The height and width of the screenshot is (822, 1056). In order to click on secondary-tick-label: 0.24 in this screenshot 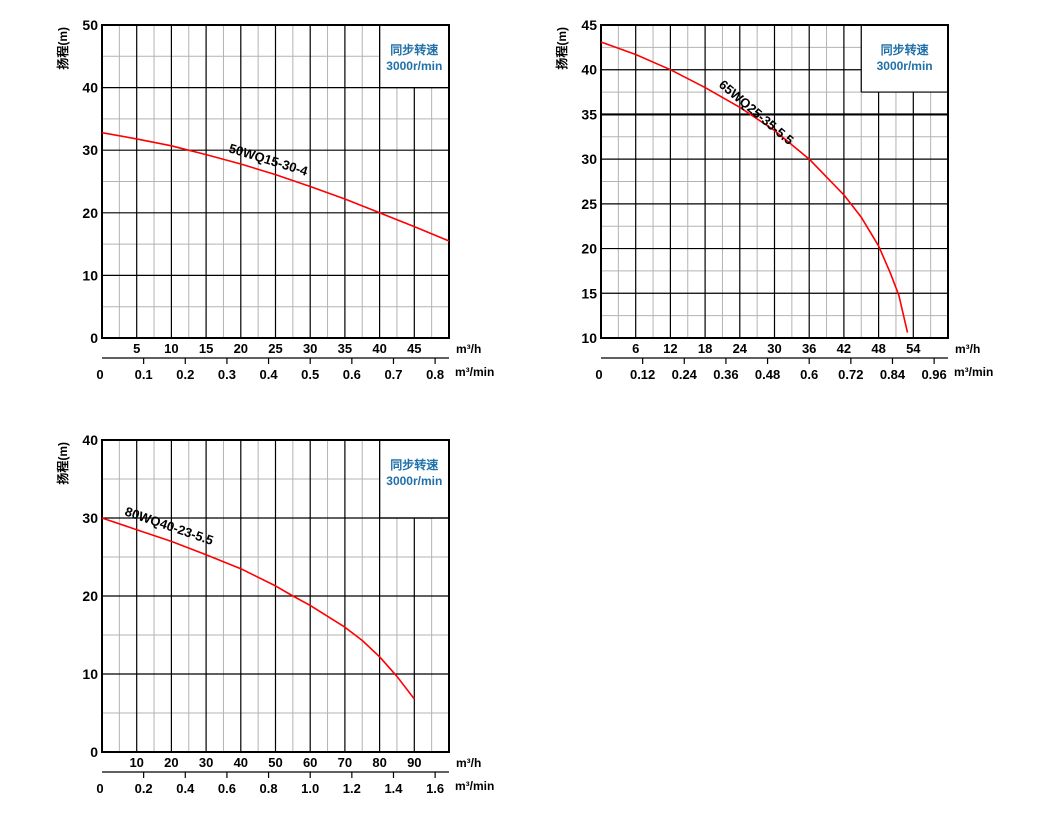, I will do `click(685, 374)`.